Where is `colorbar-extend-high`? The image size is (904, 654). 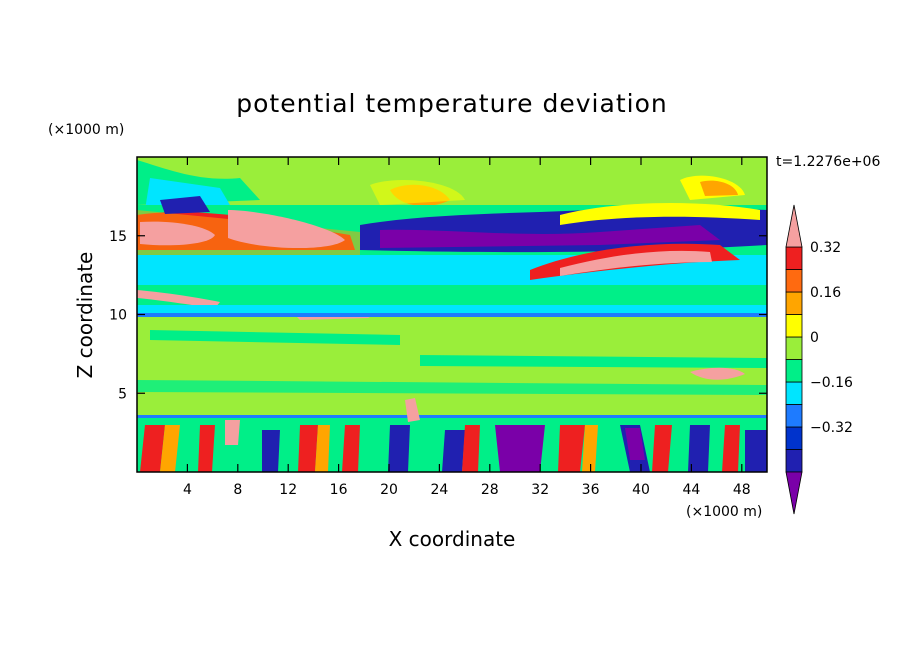 colorbar-extend-high is located at coordinates (794, 226).